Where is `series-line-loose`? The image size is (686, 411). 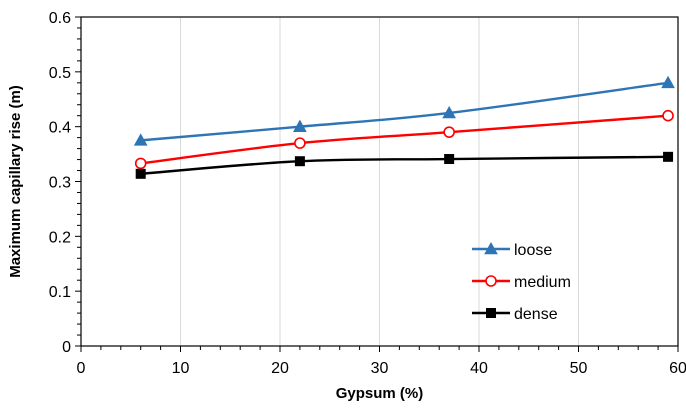 series-line-loose is located at coordinates (404, 111).